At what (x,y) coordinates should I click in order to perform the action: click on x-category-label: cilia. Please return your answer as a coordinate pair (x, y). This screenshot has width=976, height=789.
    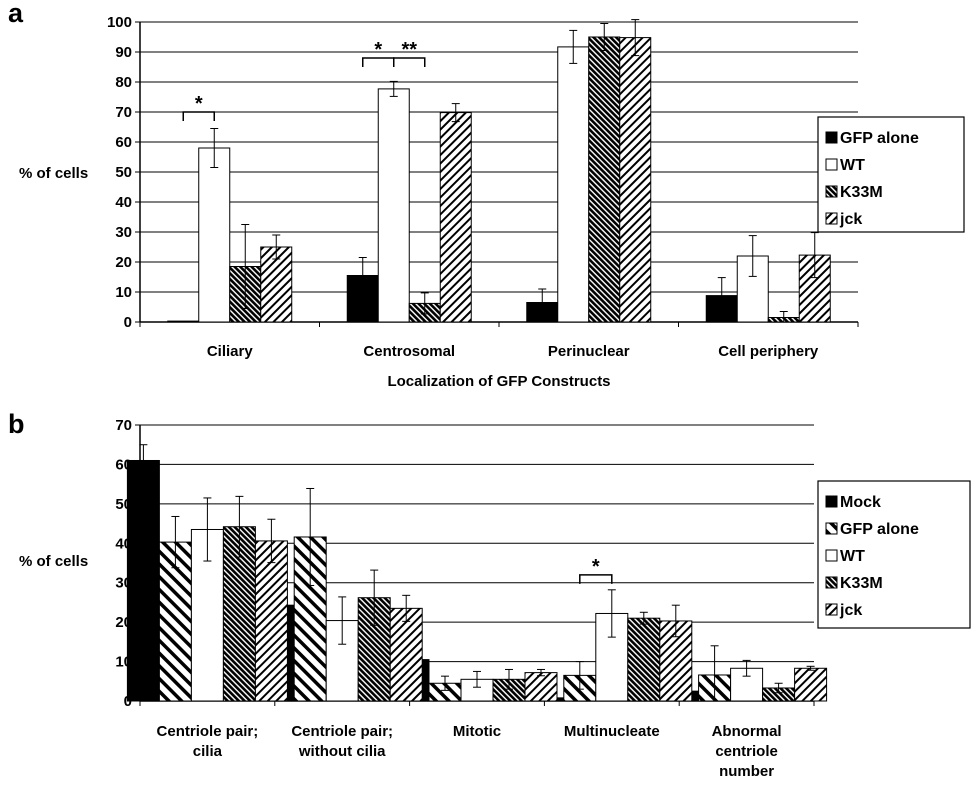
    Looking at the image, I should click on (208, 751).